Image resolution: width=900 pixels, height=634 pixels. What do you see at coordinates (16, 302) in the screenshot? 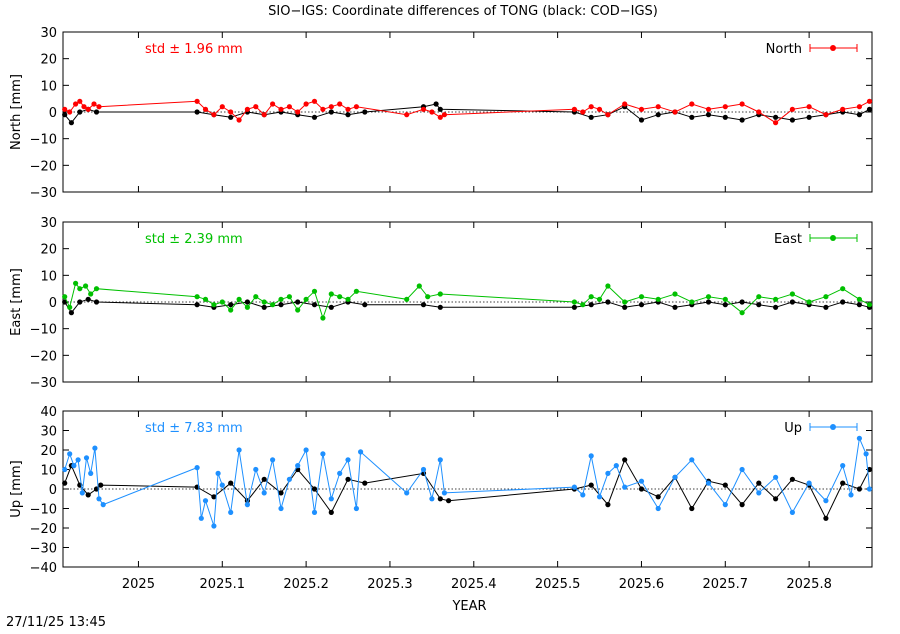
I see `y-axis-label: East [mm]` at bounding box center [16, 302].